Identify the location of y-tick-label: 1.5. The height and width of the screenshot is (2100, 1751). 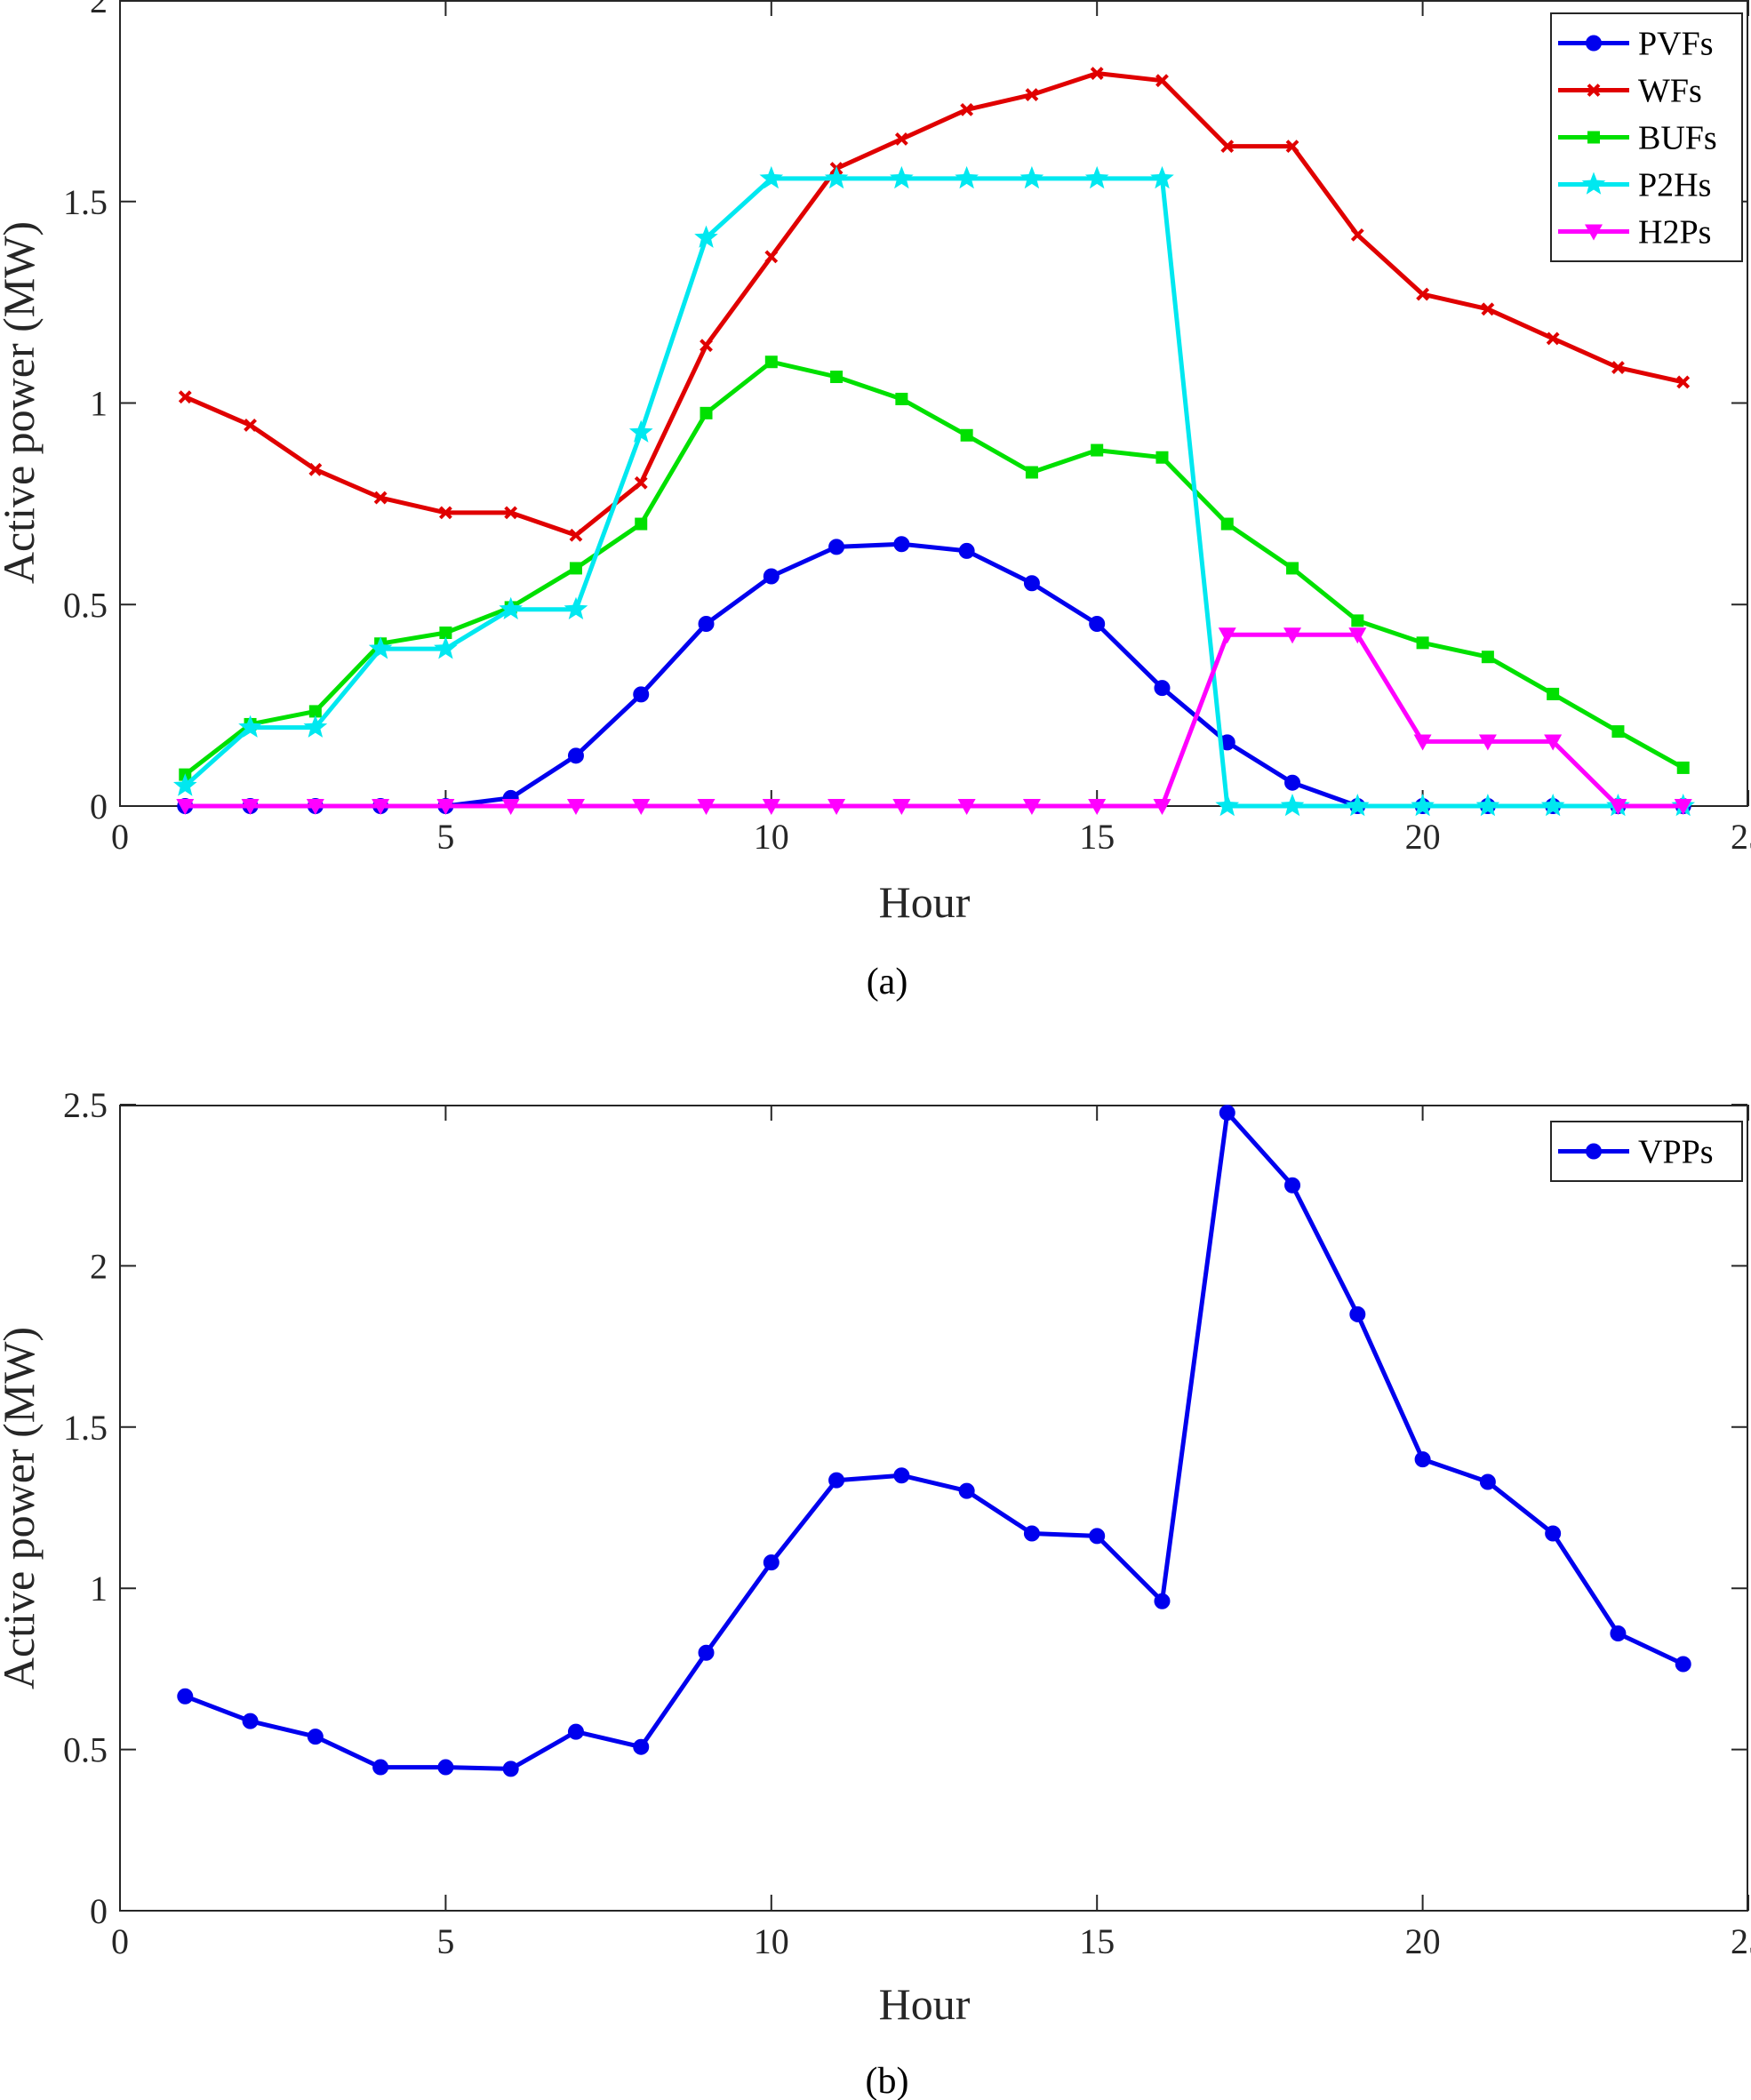
(86, 202).